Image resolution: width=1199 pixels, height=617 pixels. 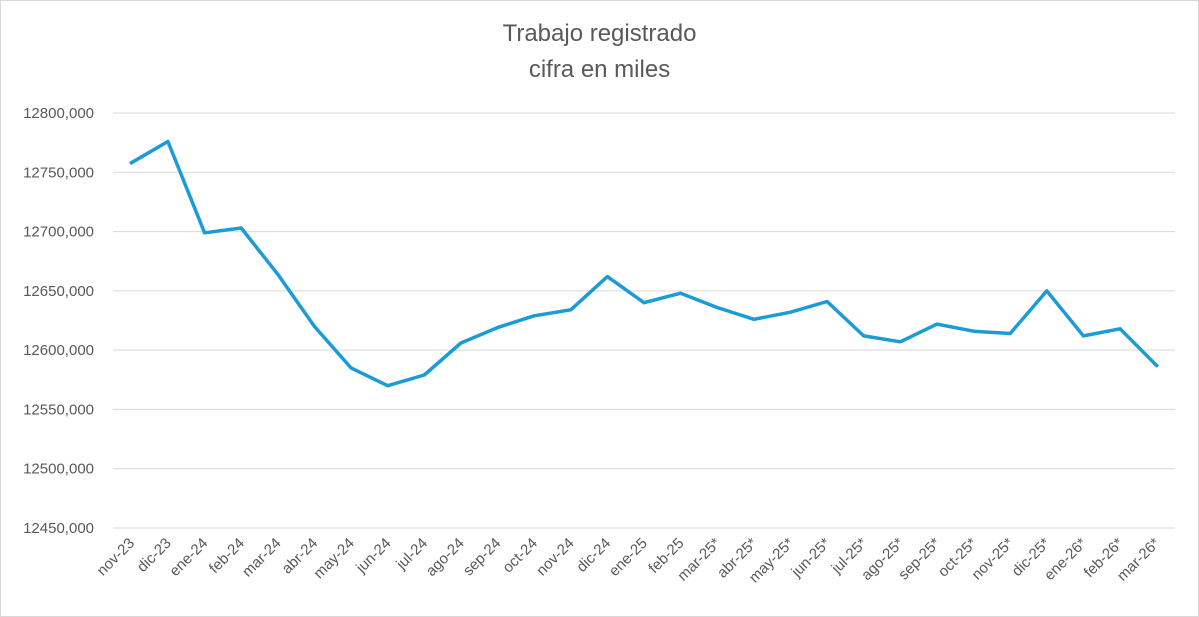 What do you see at coordinates (599, 33) in the screenshot?
I see `chart-title: Trabajo registrado` at bounding box center [599, 33].